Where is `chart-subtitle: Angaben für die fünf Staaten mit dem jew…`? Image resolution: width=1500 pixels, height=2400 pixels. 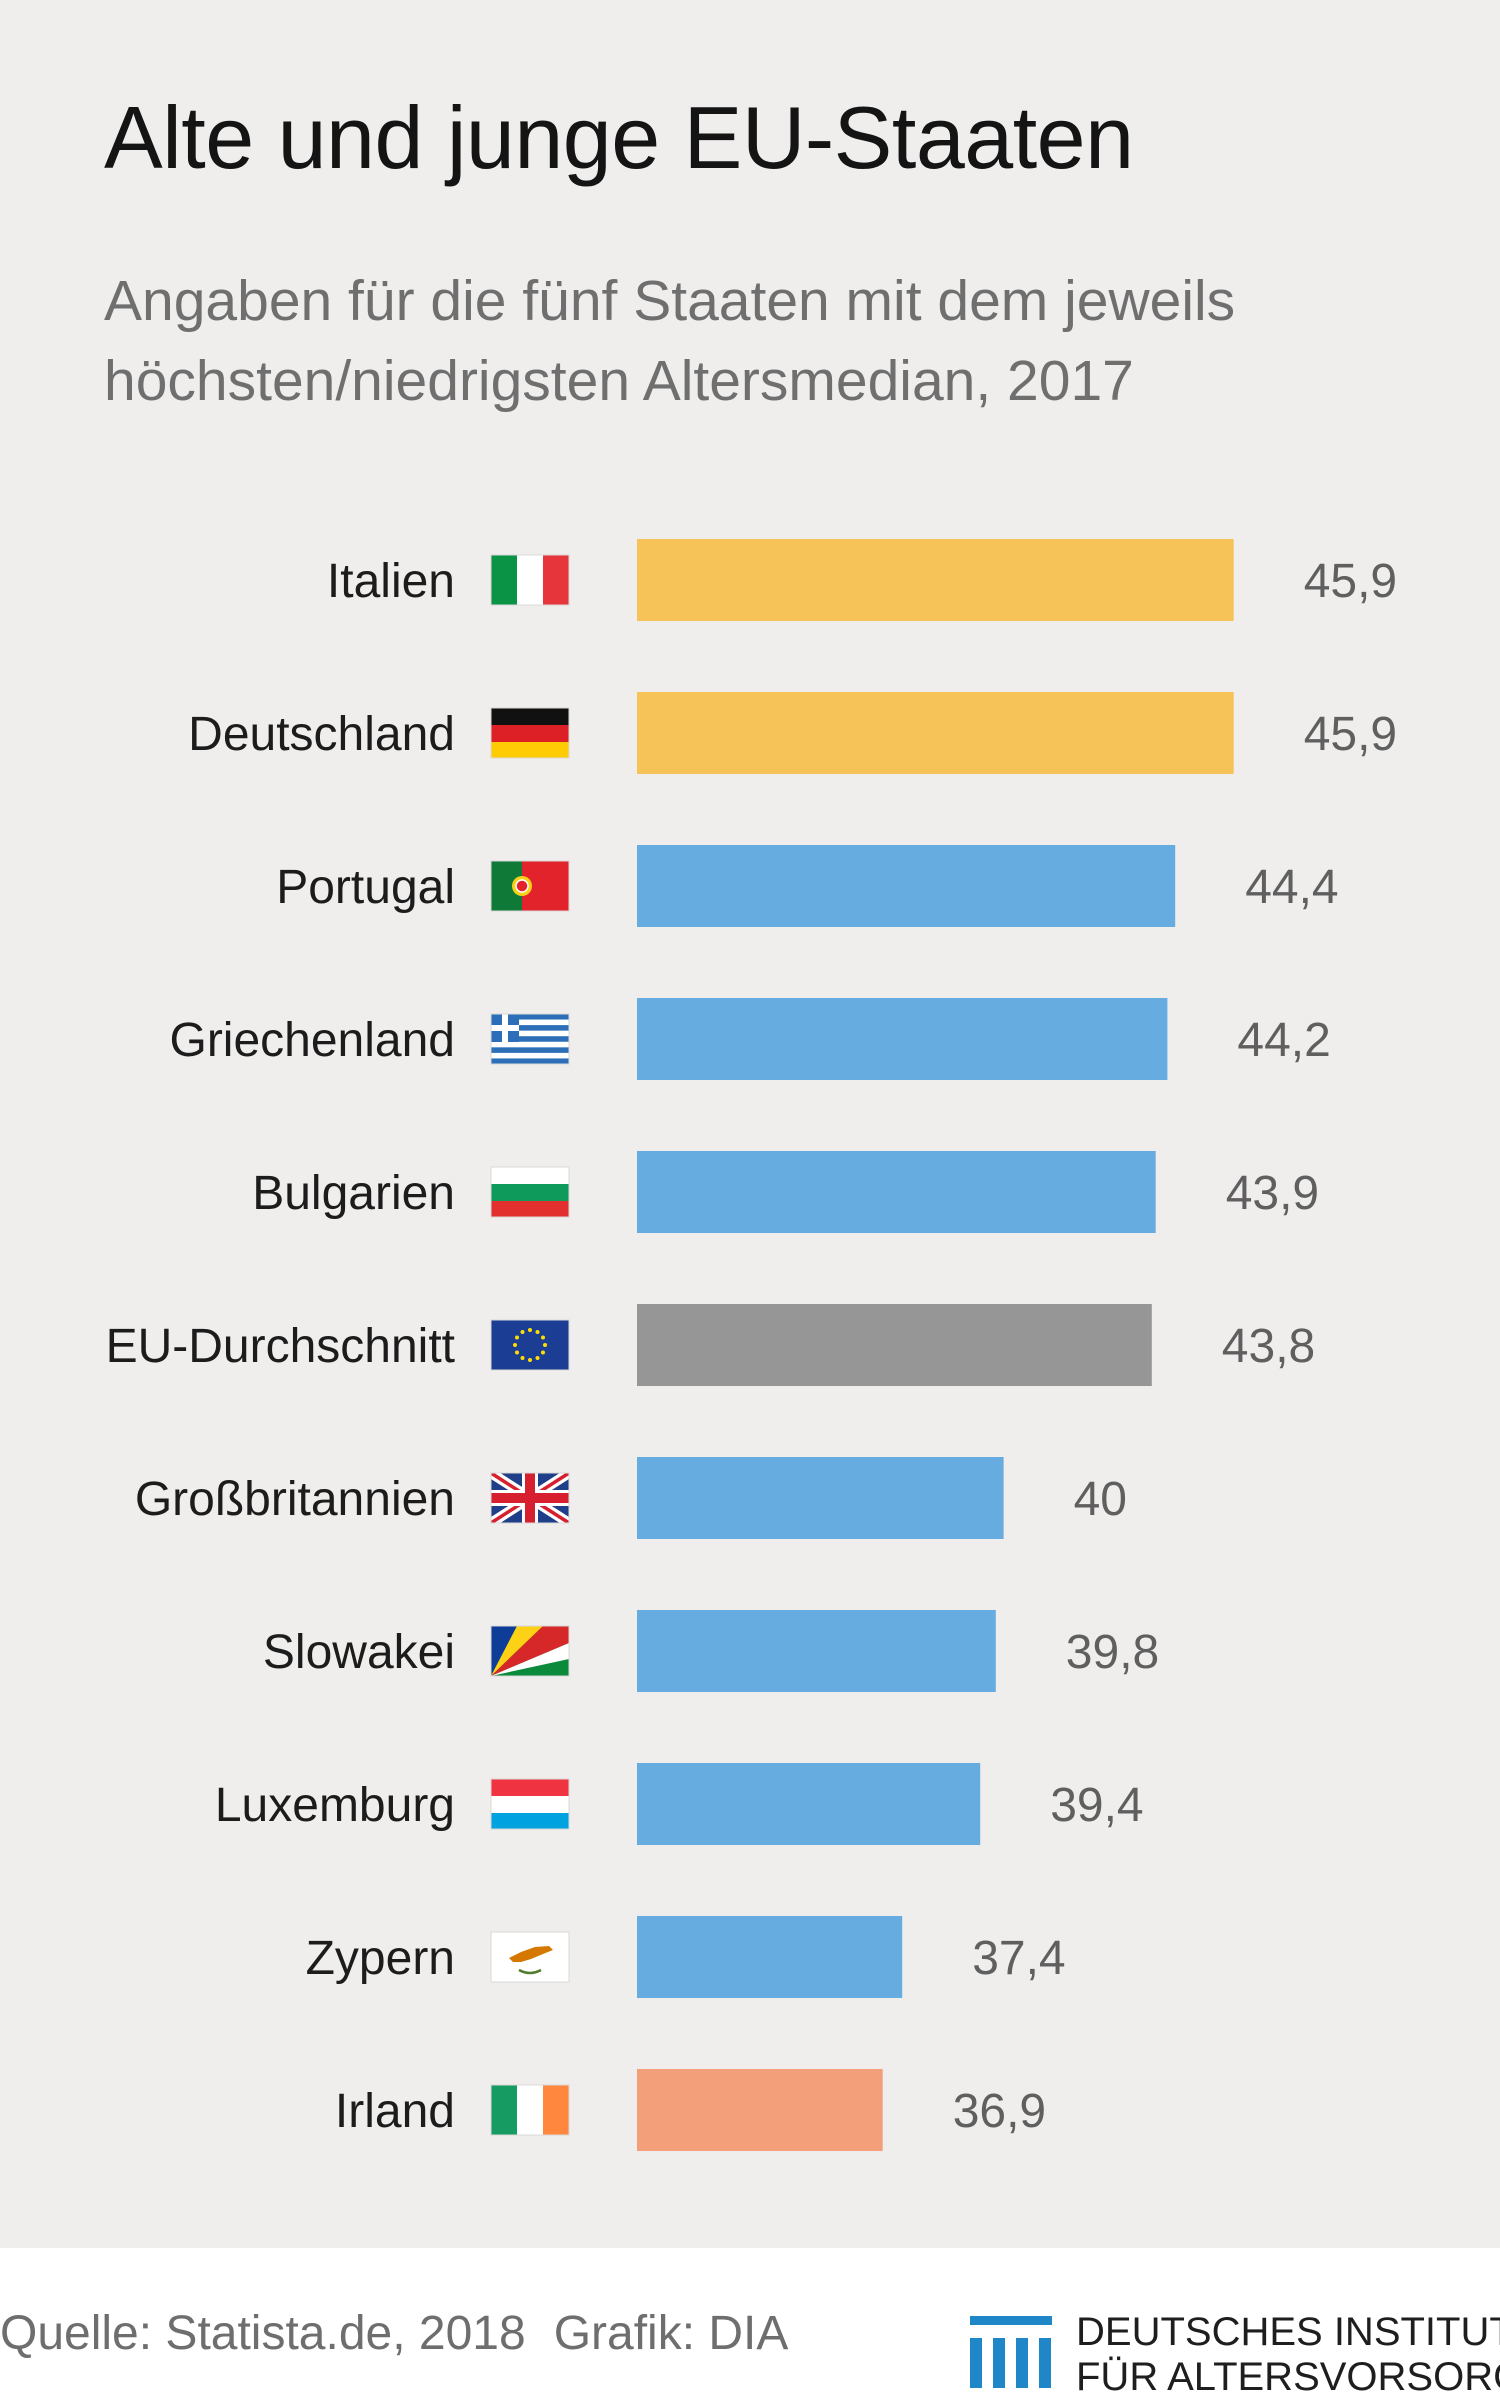 chart-subtitle: Angaben für die fünf Staaten mit dem jew… is located at coordinates (670, 341).